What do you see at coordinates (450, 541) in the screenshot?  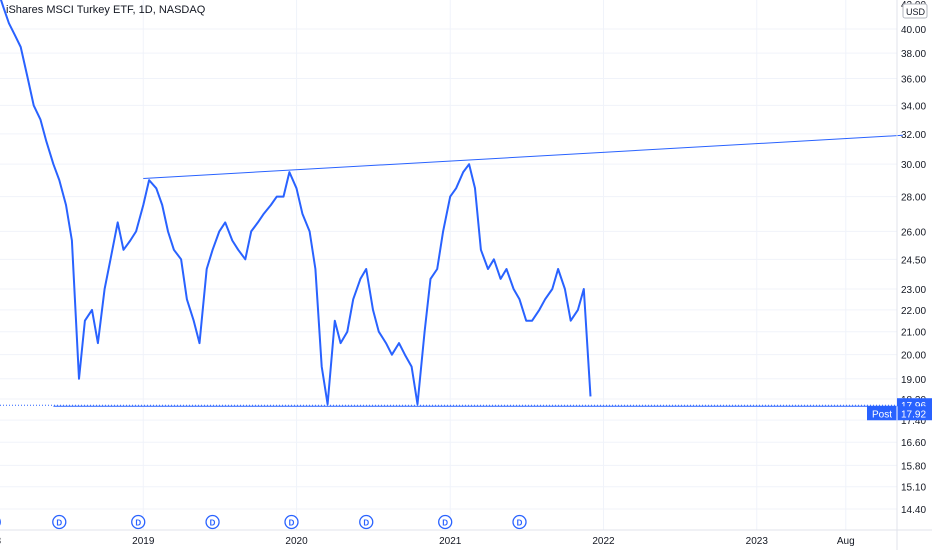 I see `x-tick-label: 2021` at bounding box center [450, 541].